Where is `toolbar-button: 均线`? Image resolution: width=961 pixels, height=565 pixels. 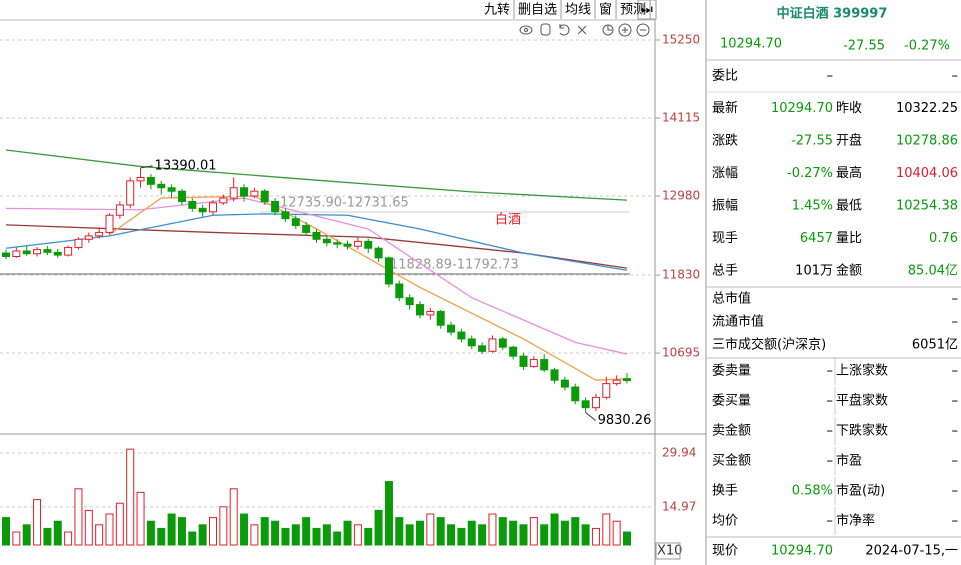 toolbar-button: 均线 is located at coordinates (578, 10).